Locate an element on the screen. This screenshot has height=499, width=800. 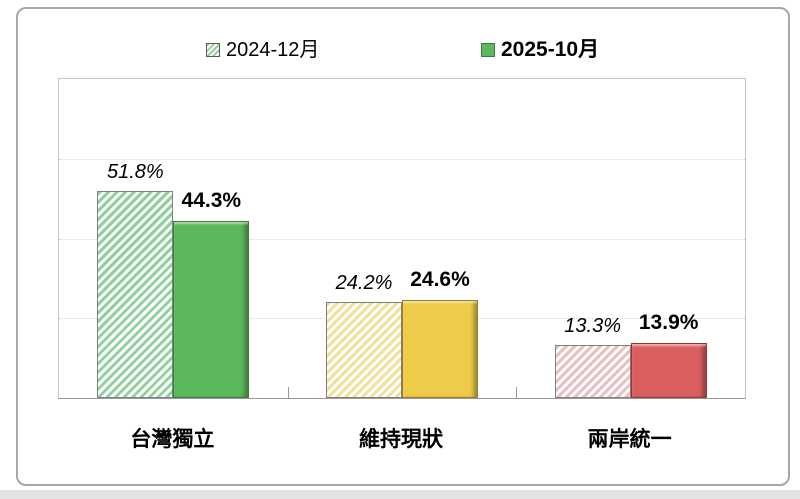
value-label-curr-2: 13.9% is located at coordinates (668, 322).